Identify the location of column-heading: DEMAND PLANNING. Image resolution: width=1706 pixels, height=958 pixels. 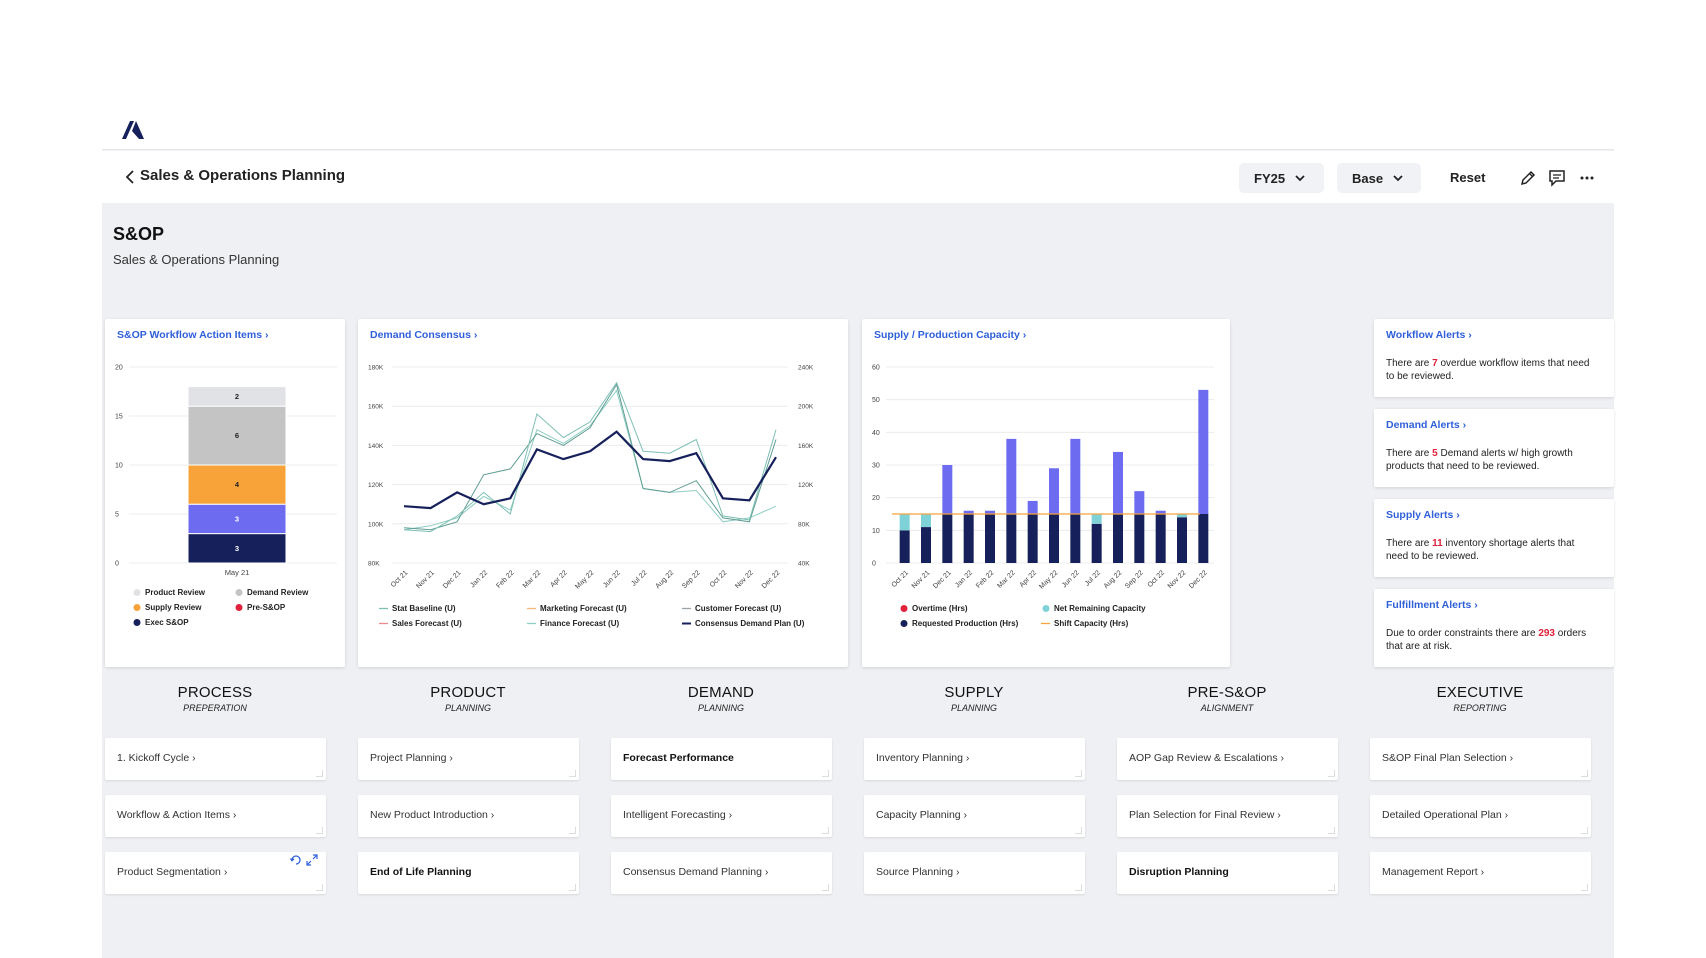
(721, 698).